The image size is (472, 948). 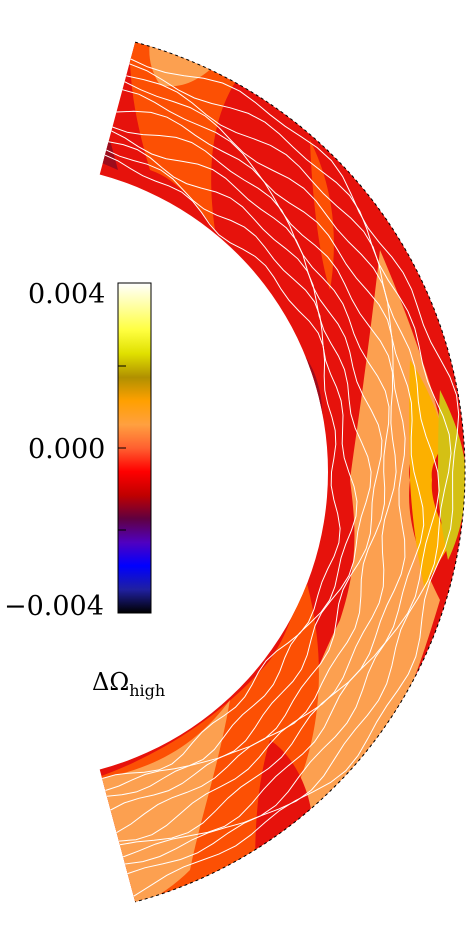 I want to click on colorbar-tick-label-top: 0.004, so click(x=67, y=294).